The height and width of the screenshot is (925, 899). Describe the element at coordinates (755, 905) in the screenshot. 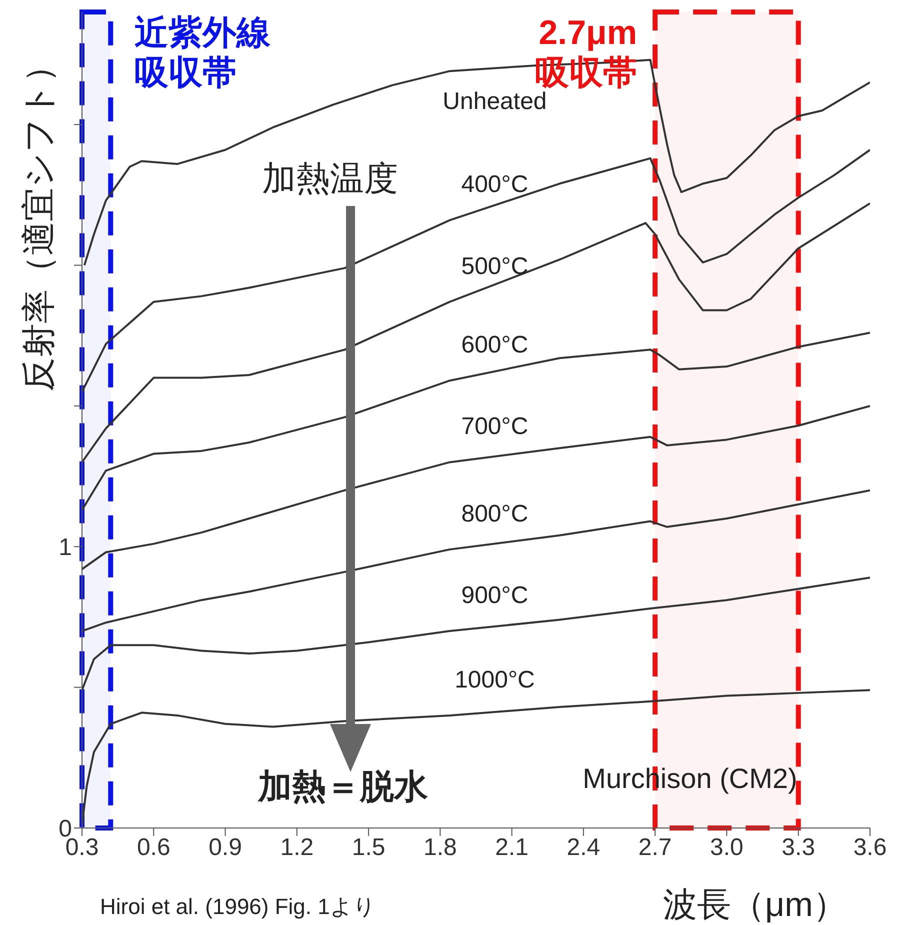

I see `x-axis-title: 波長（μm）` at that location.